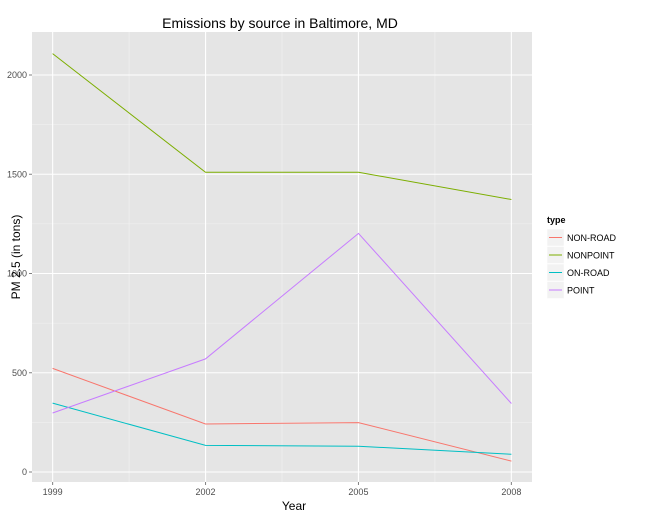 The width and height of the screenshot is (650, 520). I want to click on x-axis-title: Year, so click(294, 506).